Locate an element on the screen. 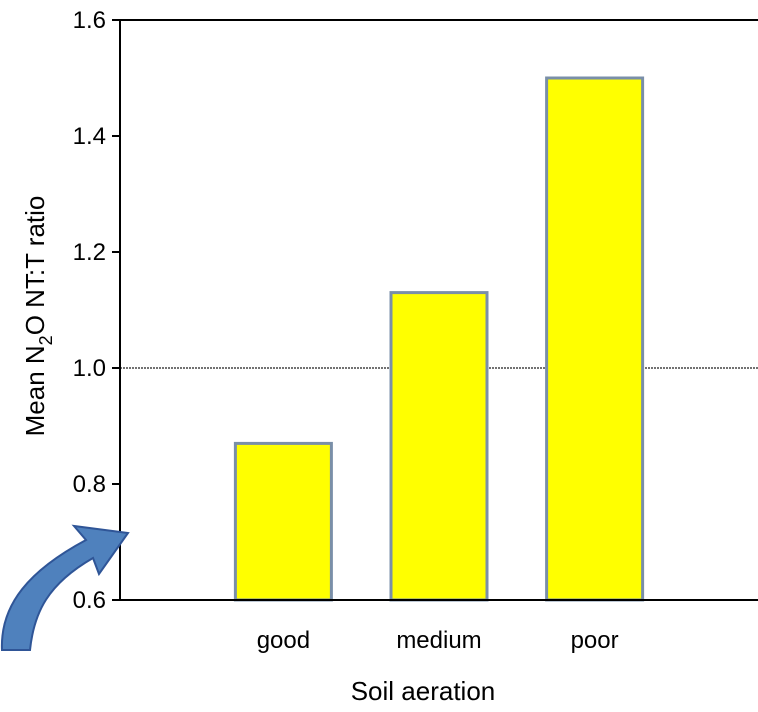 The height and width of the screenshot is (712, 758). y-tick-label: 1.2 is located at coordinates (89, 252).